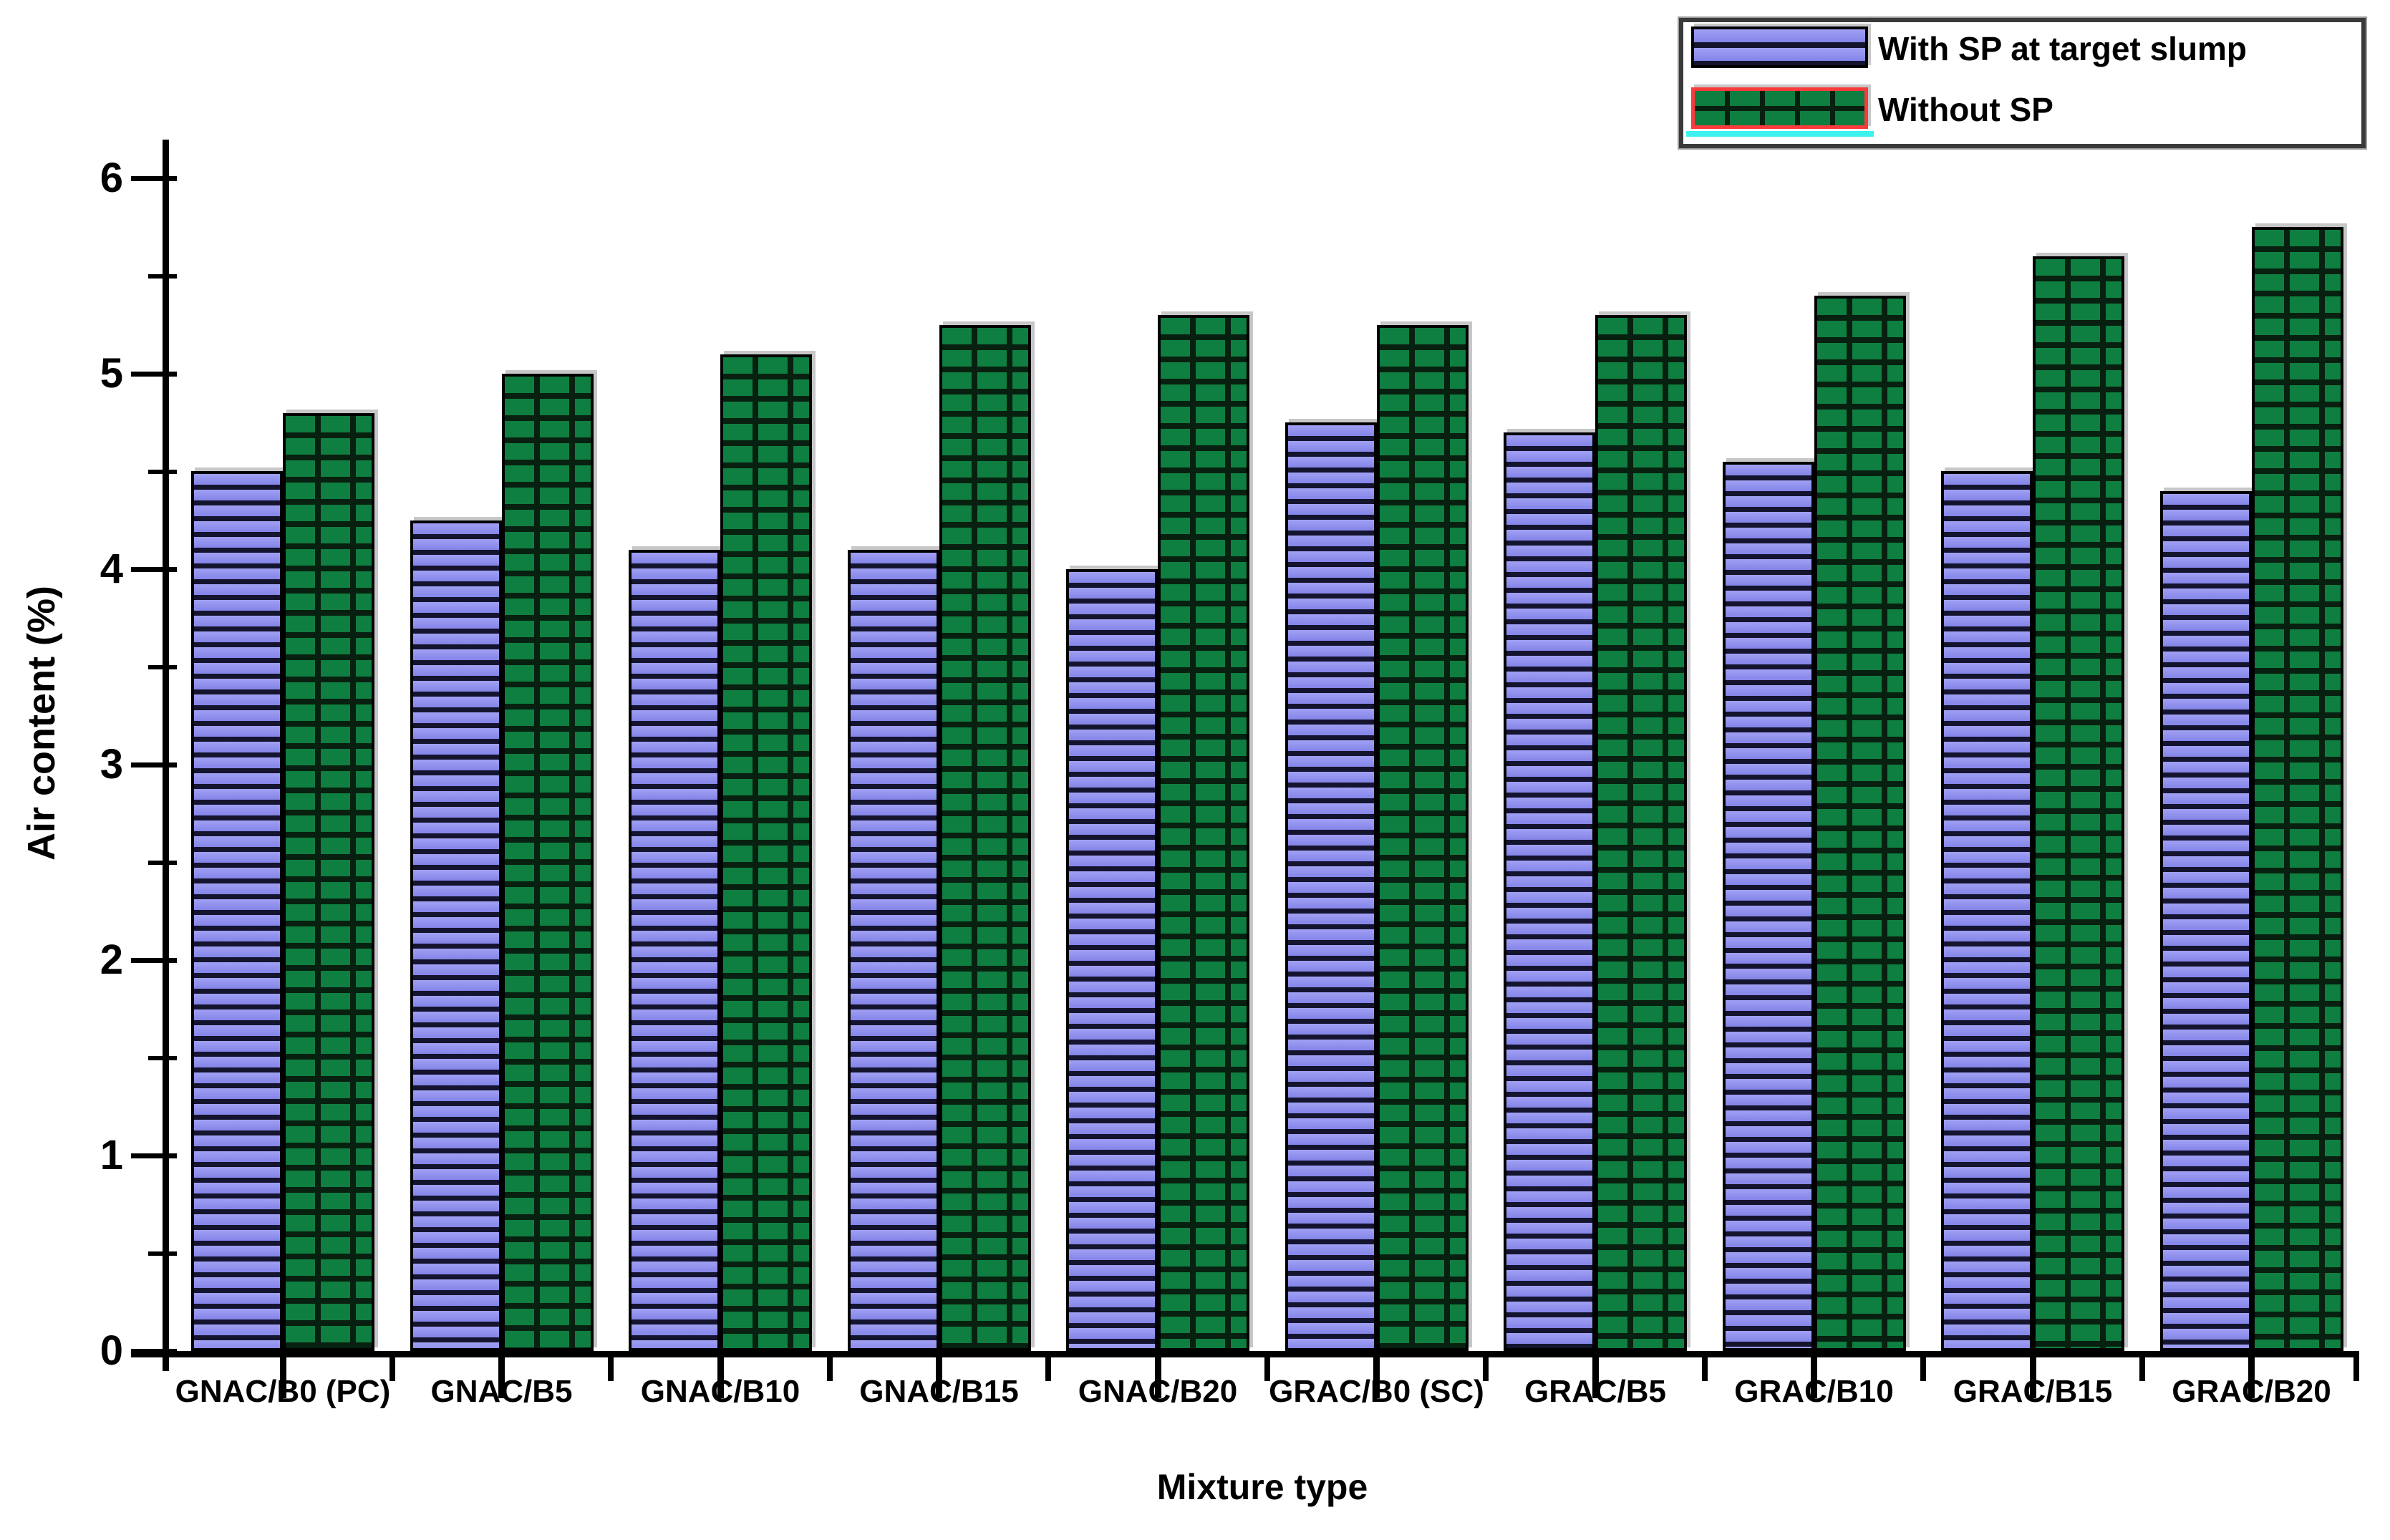  What do you see at coordinates (894, 951) in the screenshot?
I see `bar-with-sp-GNAC/B15` at bounding box center [894, 951].